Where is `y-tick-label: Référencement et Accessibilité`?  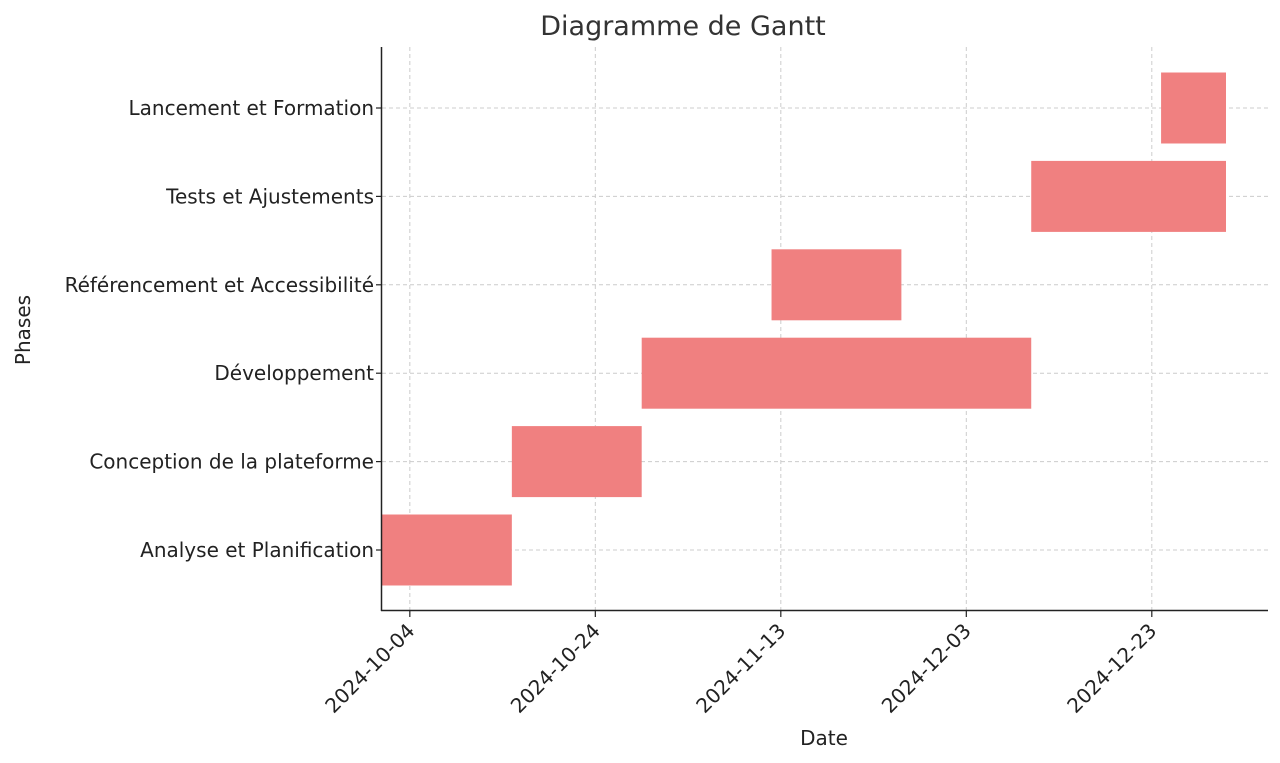 y-tick-label: Référencement et Accessibilité is located at coordinates (219, 285).